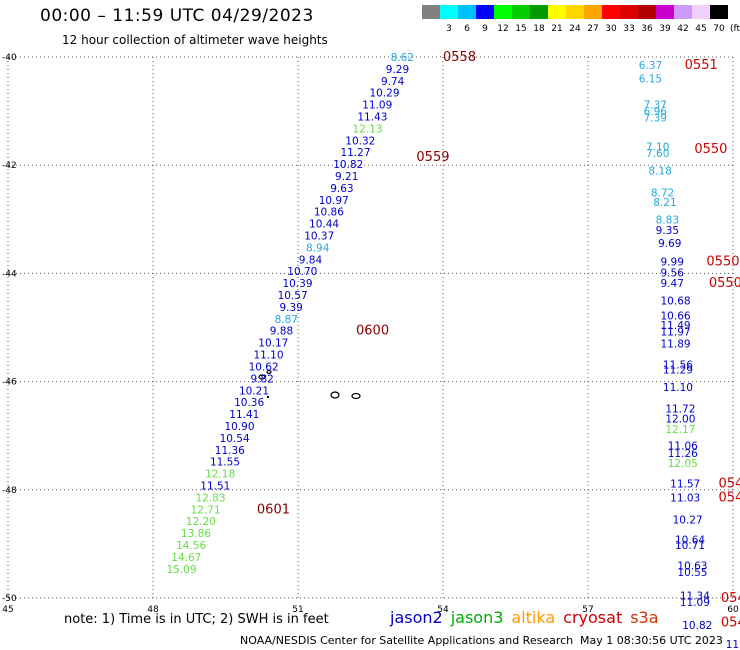 The width and height of the screenshot is (740, 650). Describe the element at coordinates (690, 541) in the screenshot. I see `wave-height-value: 10.64` at that location.